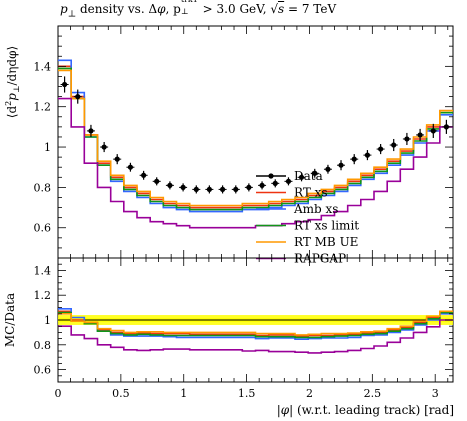 The width and height of the screenshot is (467, 421). Describe the element at coordinates (121, 393) in the screenshot. I see `x-tick-label: 0.5` at that location.